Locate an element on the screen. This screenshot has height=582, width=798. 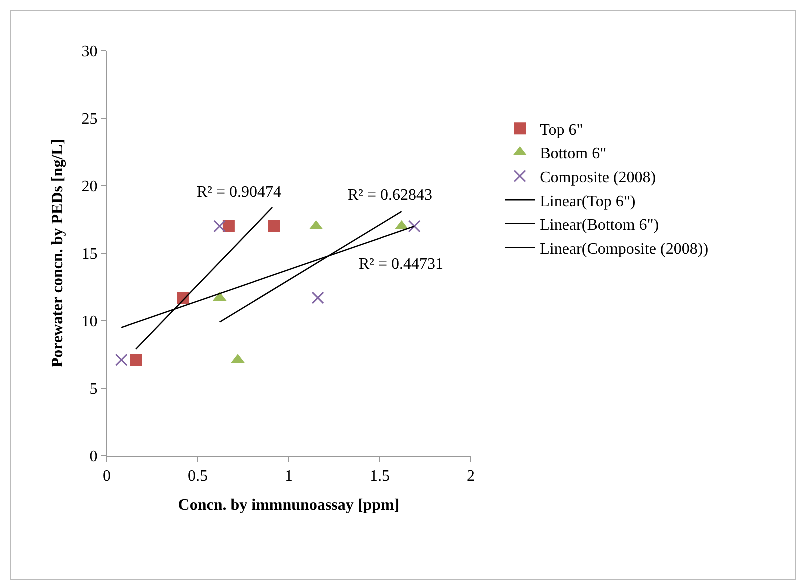
x-tick-label: 1 is located at coordinates (289, 477).